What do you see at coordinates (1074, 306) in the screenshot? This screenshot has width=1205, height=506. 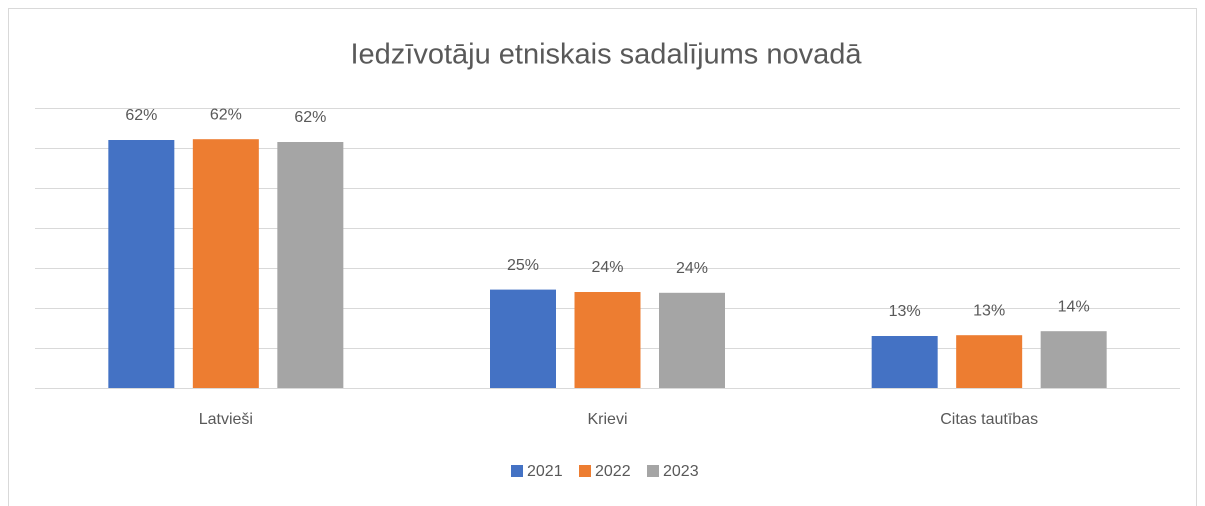 I see `data-label: 14%` at bounding box center [1074, 306].